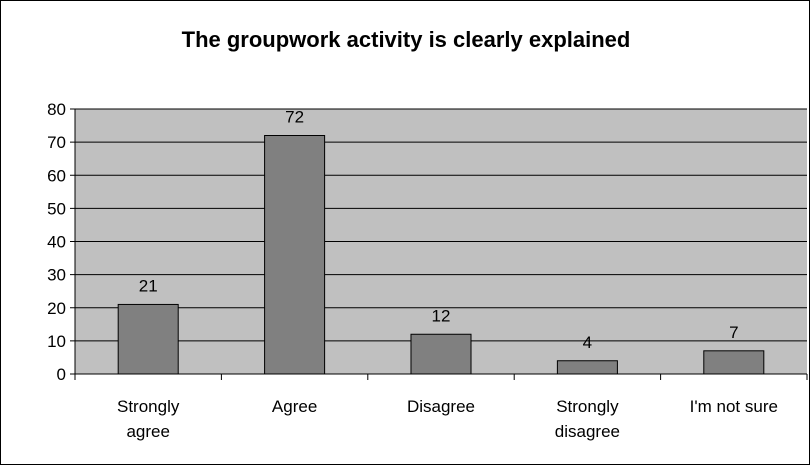 The width and height of the screenshot is (810, 466). I want to click on y-tick-label: 80, so click(56, 109).